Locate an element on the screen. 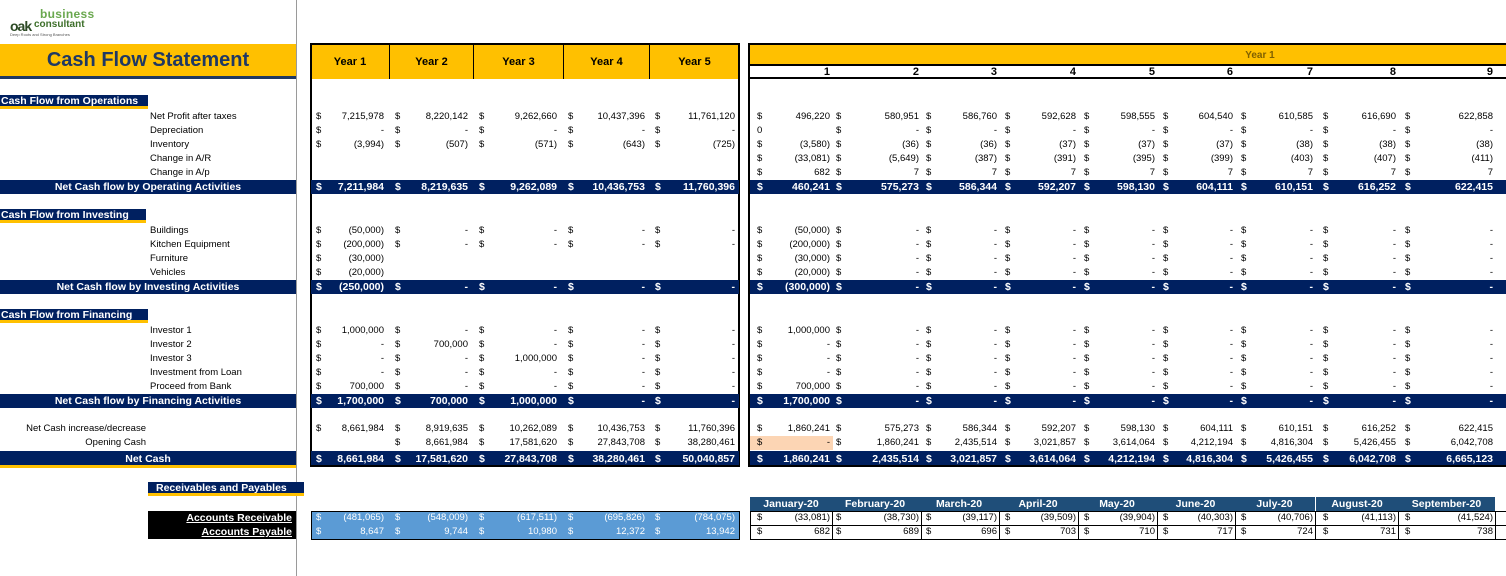 This screenshot has width=1506, height=576. cell-net-financing-months-1: $1,700,000 is located at coordinates (793, 401).